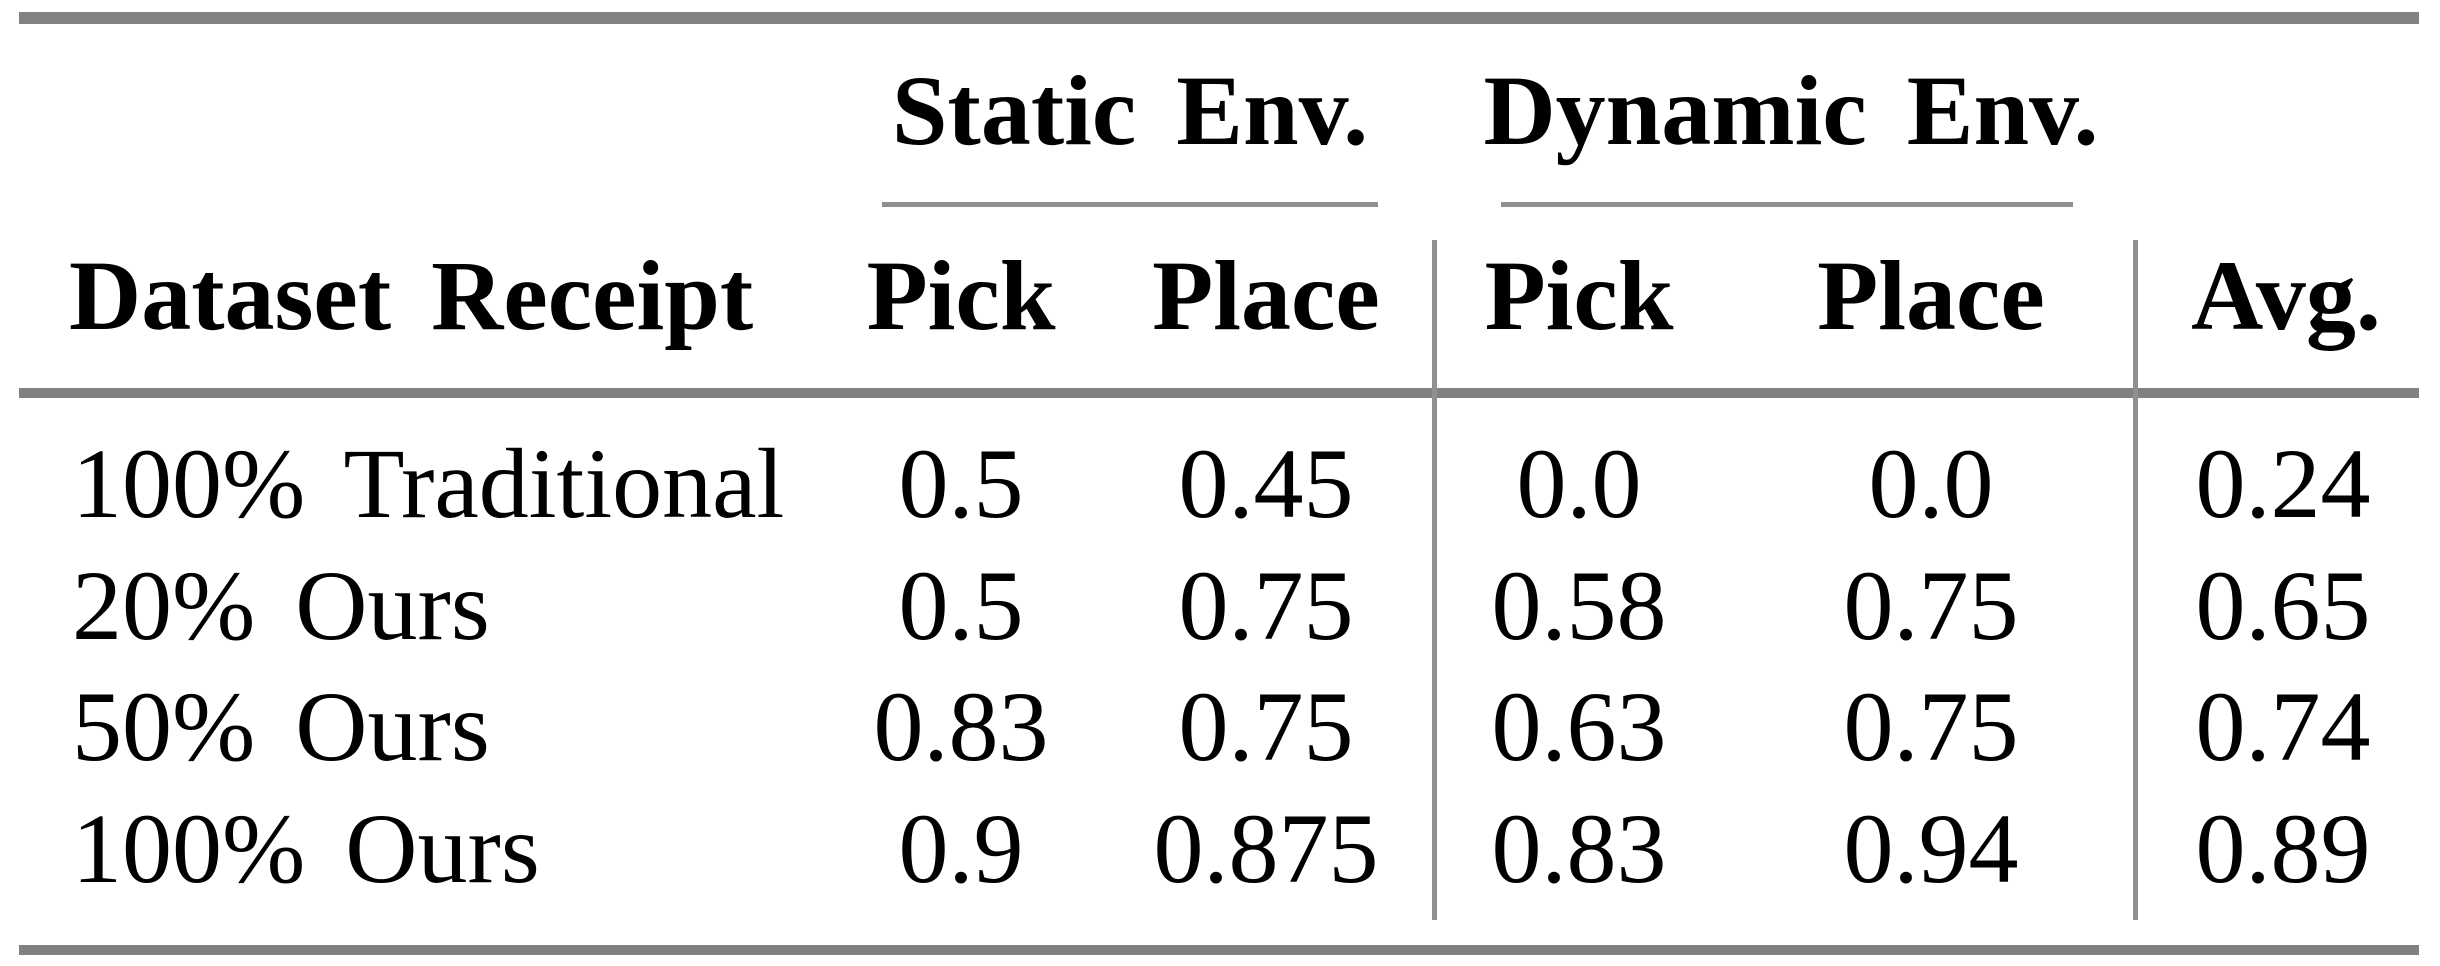 Image resolution: width=2440 pixels, height=966 pixels. I want to click on row-label-20pct-ours: 20% Ours, so click(281, 605).